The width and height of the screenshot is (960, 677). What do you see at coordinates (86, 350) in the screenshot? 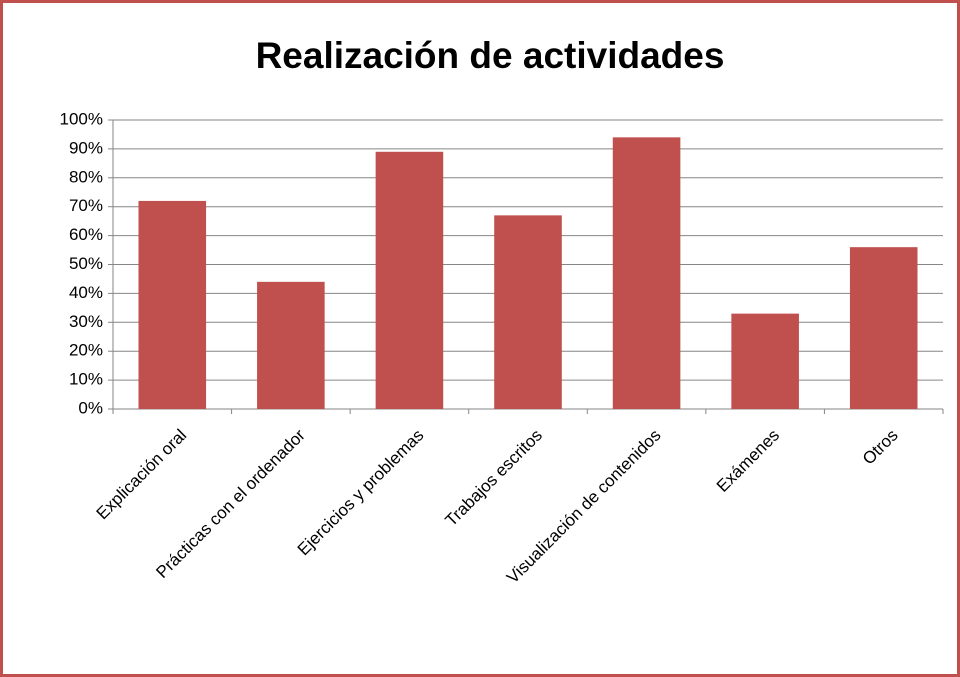
I see `y-tick-label: 20%` at bounding box center [86, 350].